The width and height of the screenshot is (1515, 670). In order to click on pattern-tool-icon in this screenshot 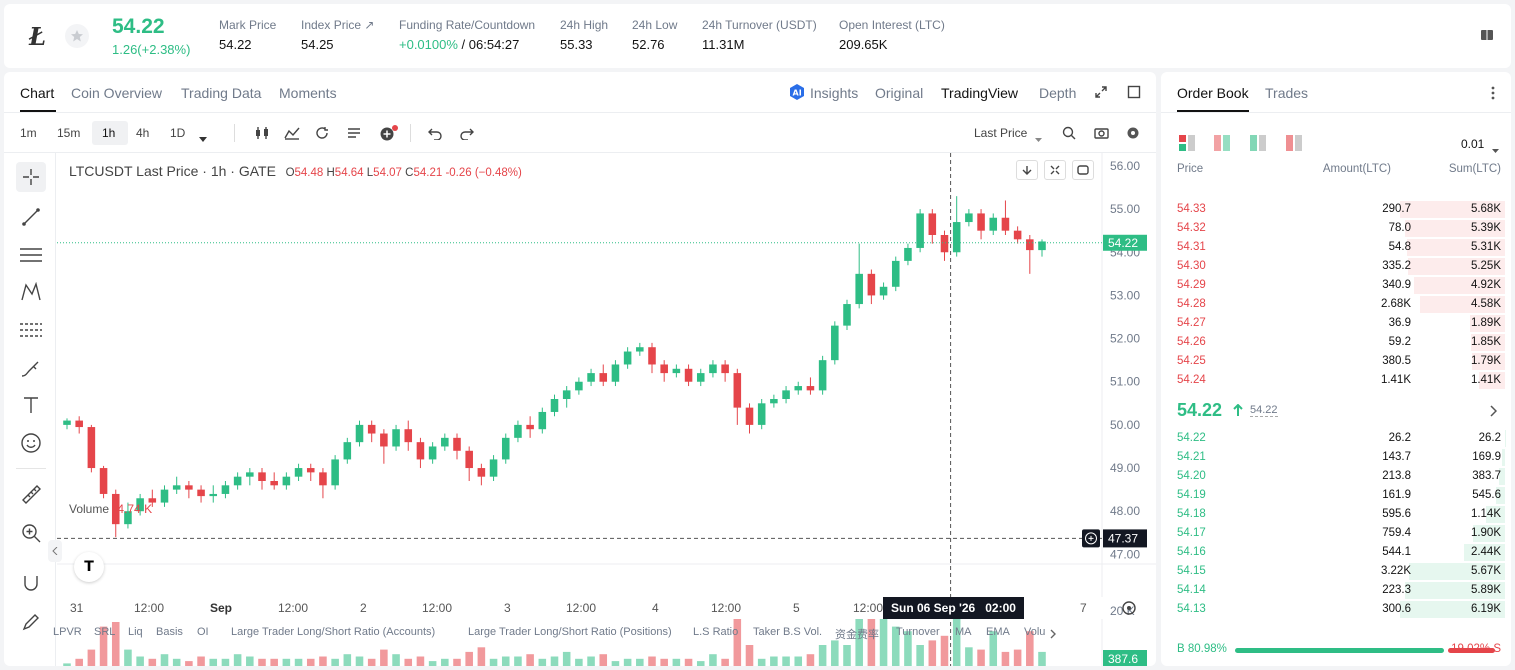, I will do `click(31, 292)`.